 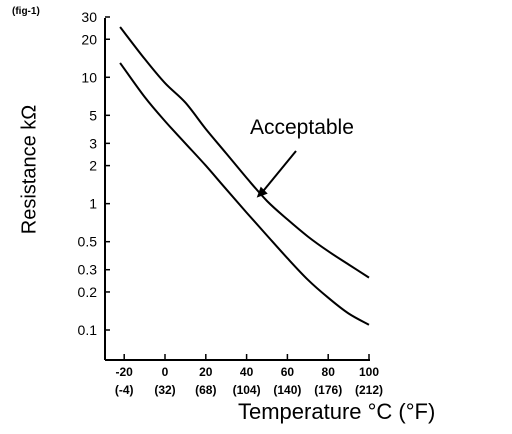 What do you see at coordinates (288, 372) in the screenshot?
I see `x-tick-label: 60` at bounding box center [288, 372].